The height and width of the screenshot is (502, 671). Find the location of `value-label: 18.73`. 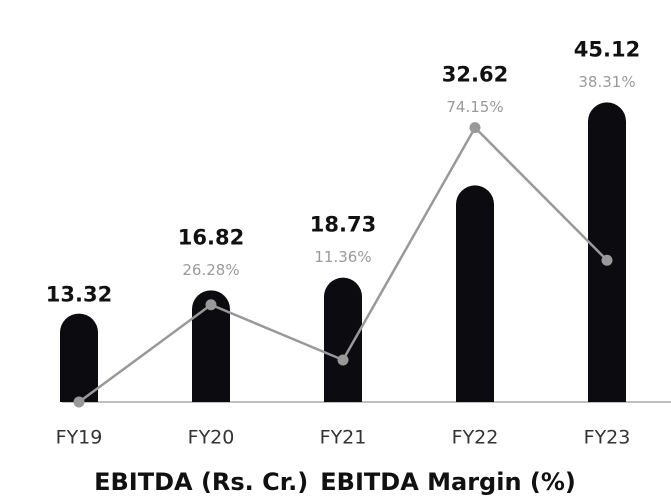

value-label: 18.73 is located at coordinates (343, 225).